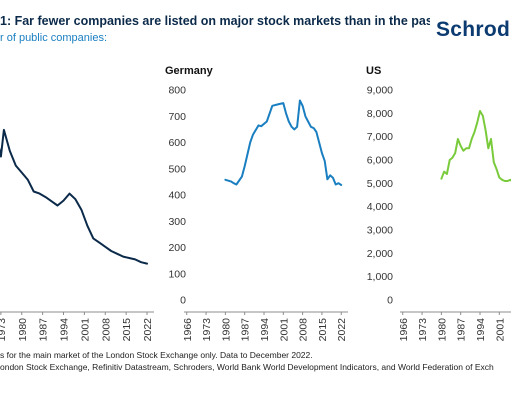  I want to click on germany-x-tick-label: 1980, so click(226, 330).